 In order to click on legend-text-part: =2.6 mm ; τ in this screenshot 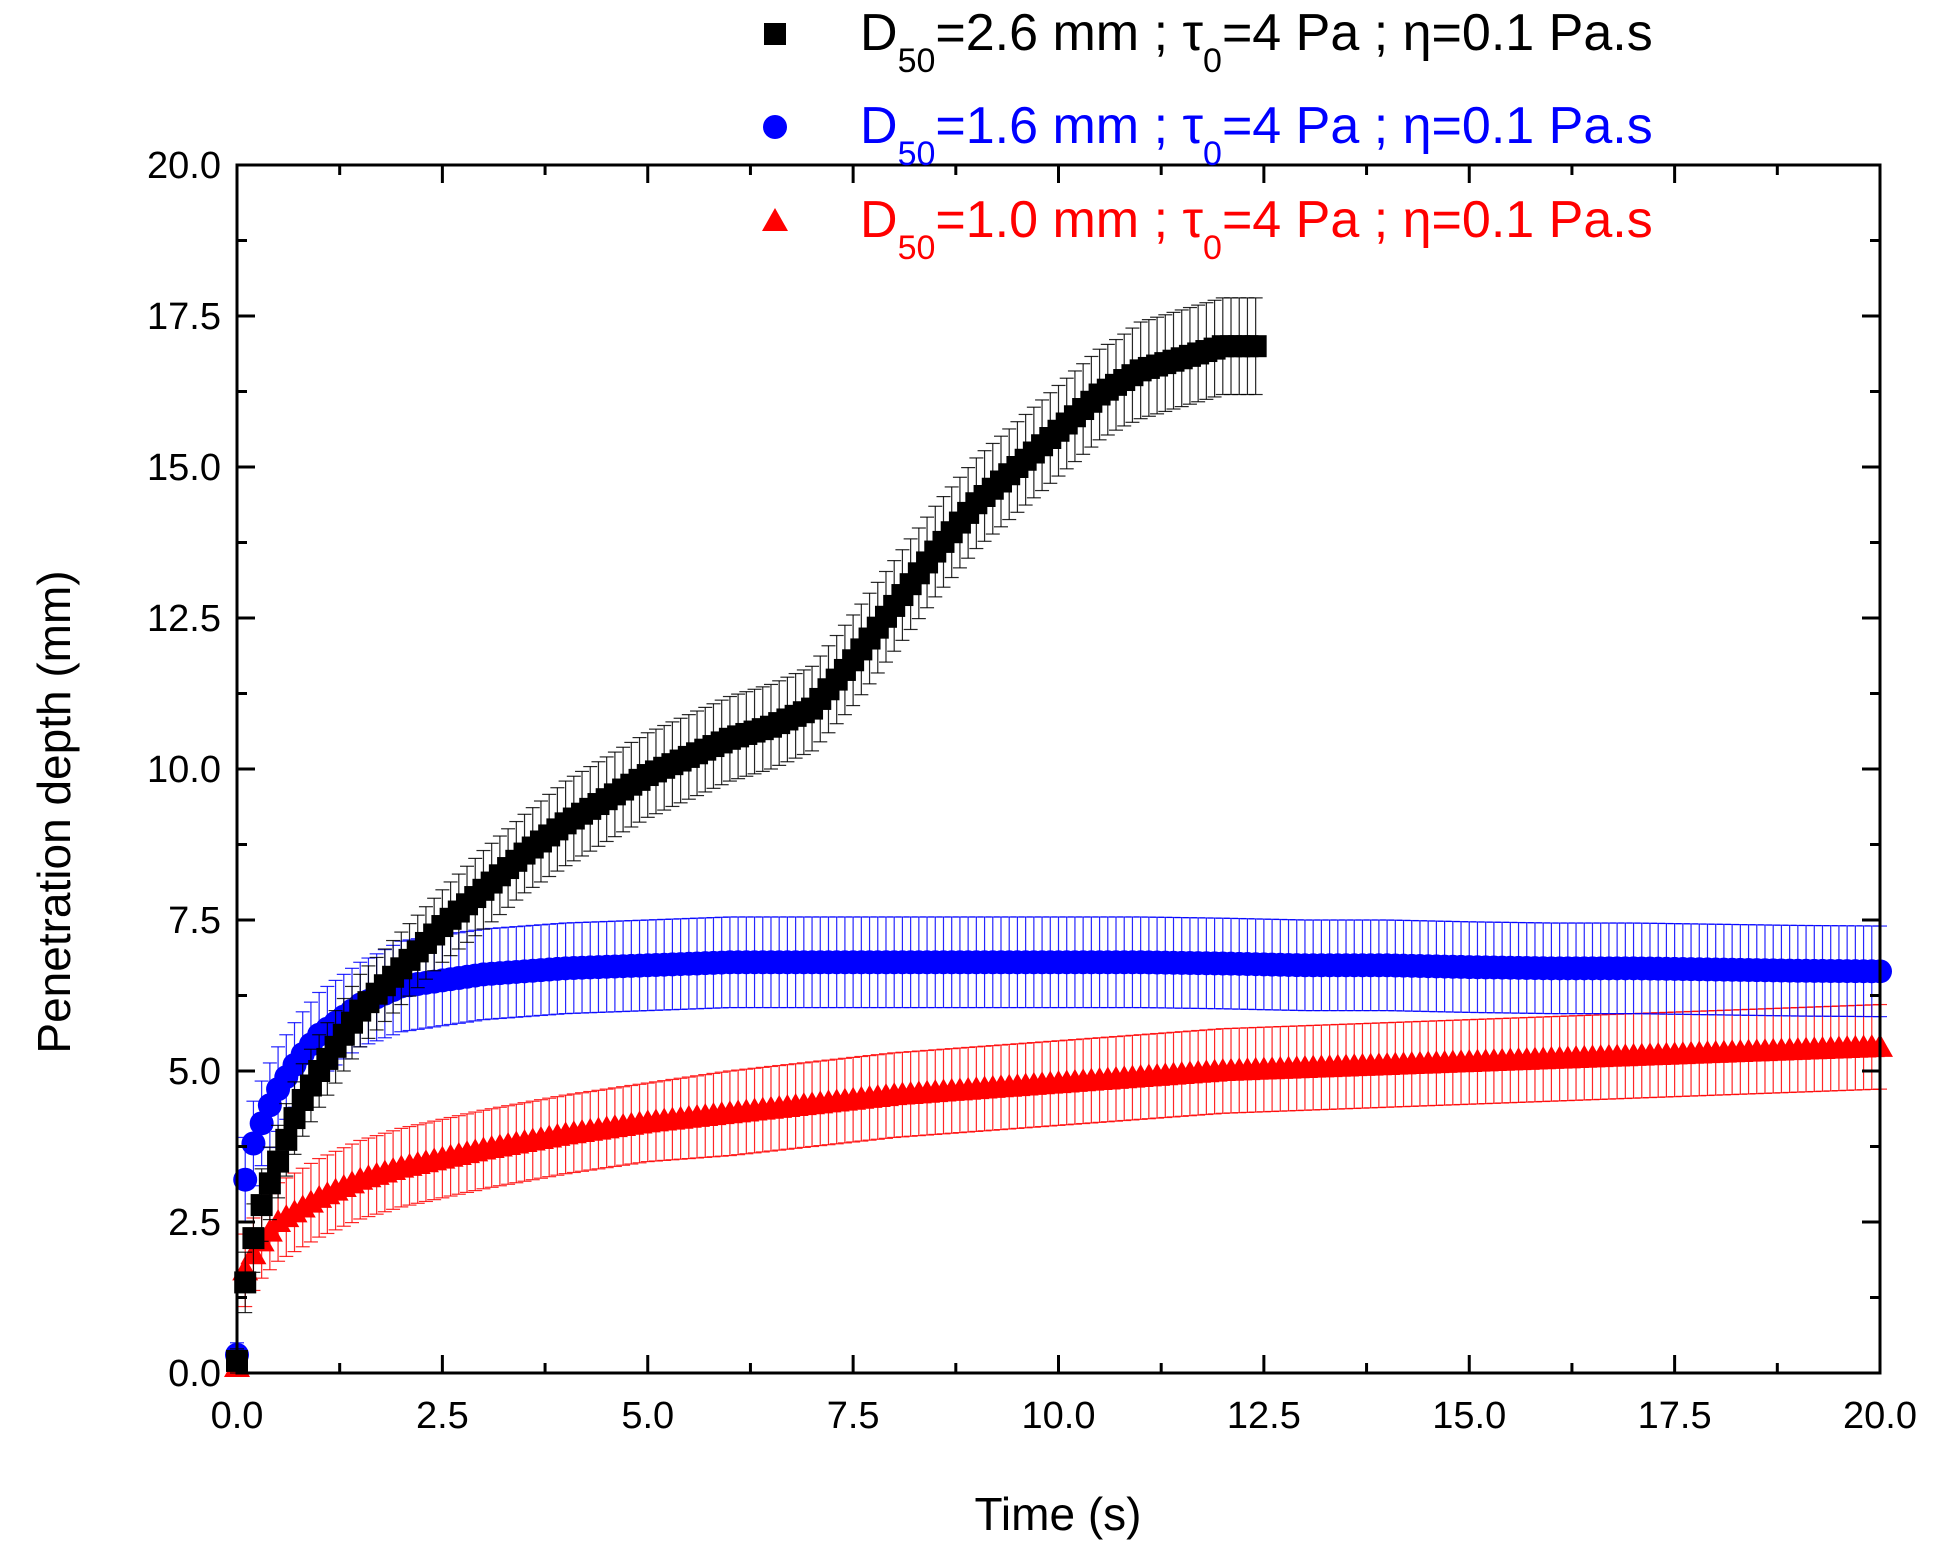, I will do `click(1069, 33)`.